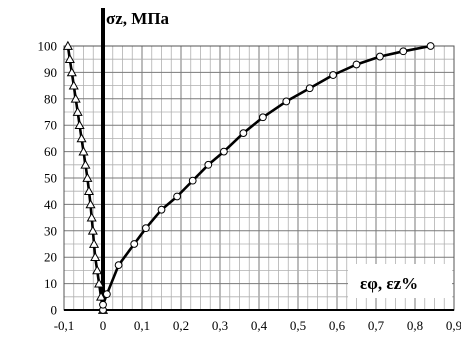 The width and height of the screenshot is (461, 340). Describe the element at coordinates (298, 325) in the screenshot. I see `x-tick-label: 0,5` at that location.